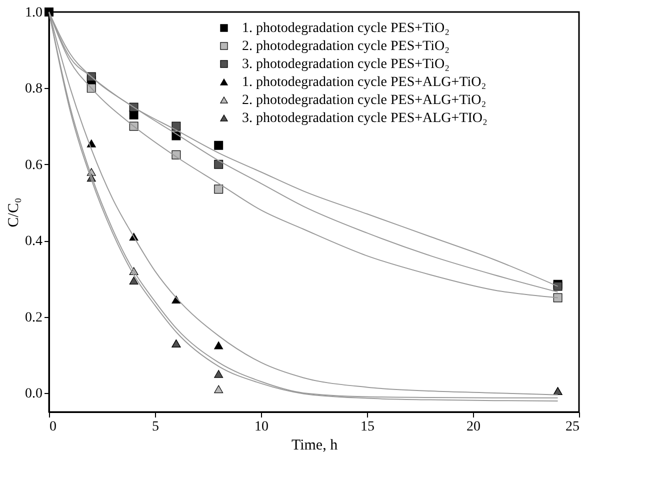 Image resolution: width=649 pixels, height=487 pixels. Describe the element at coordinates (155, 427) in the screenshot. I see `x-tick-label: 5` at that location.